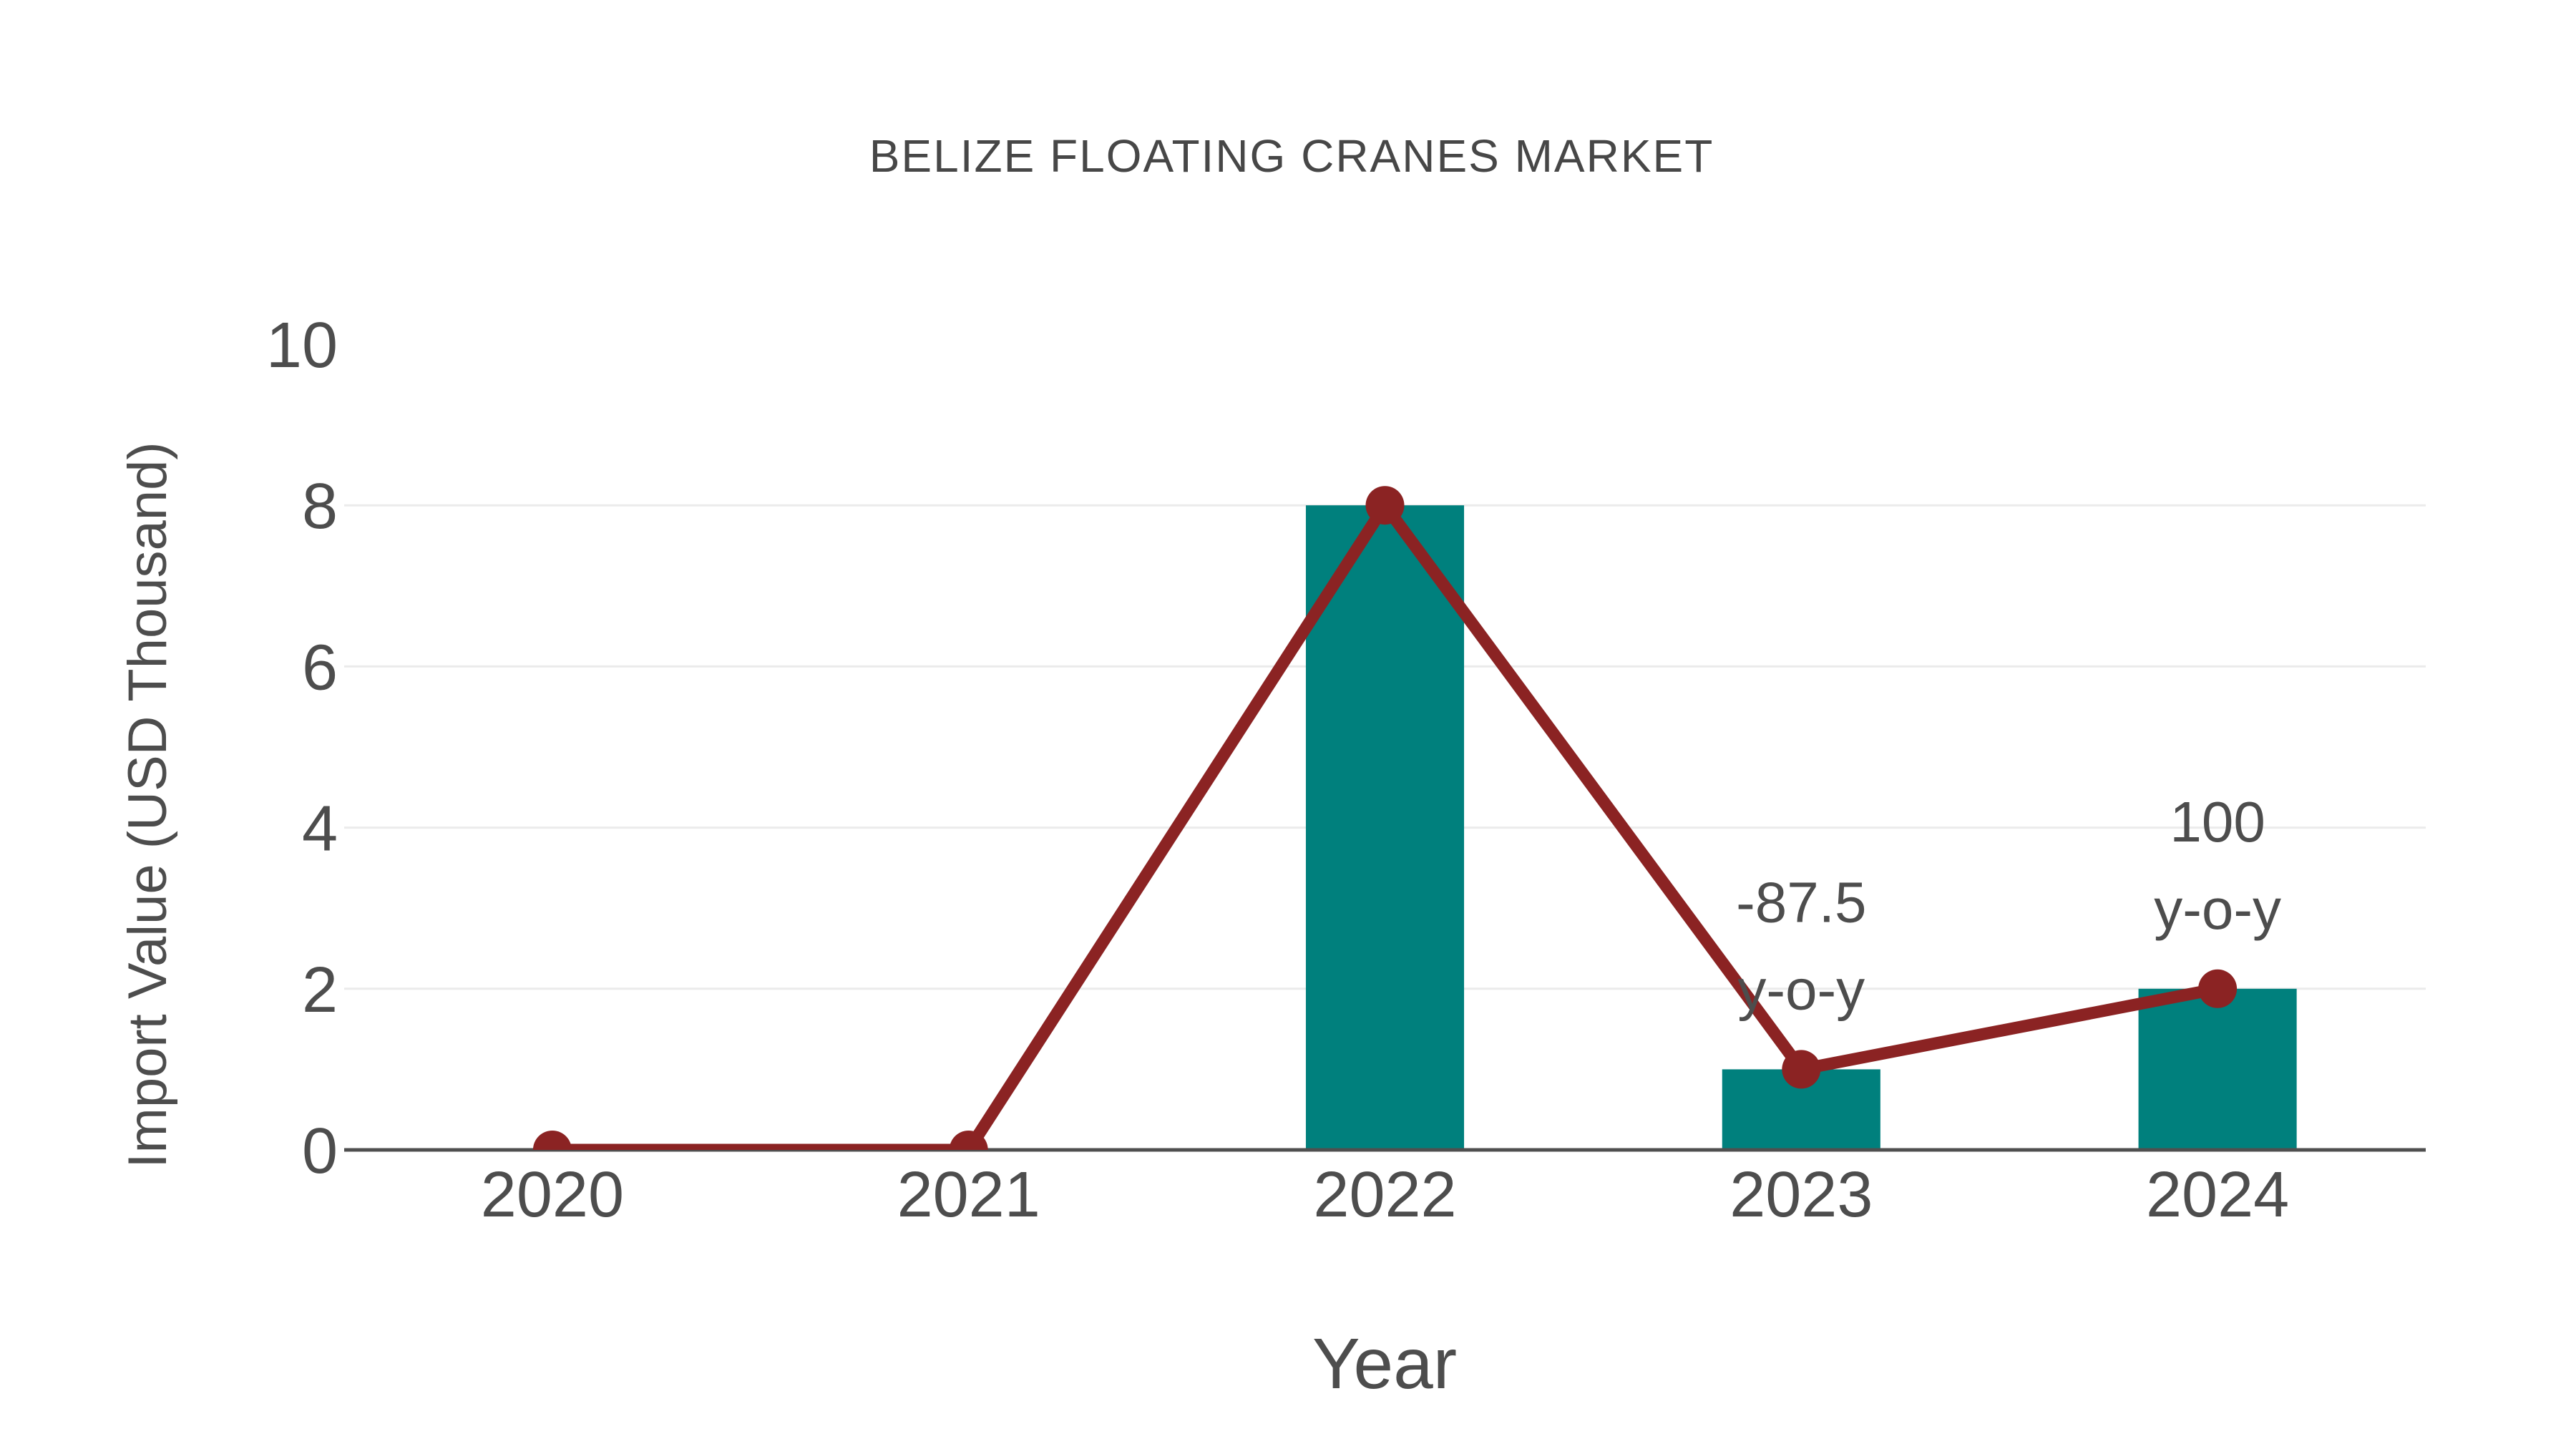  I want to click on y-tick-label: 10, so click(302, 345).